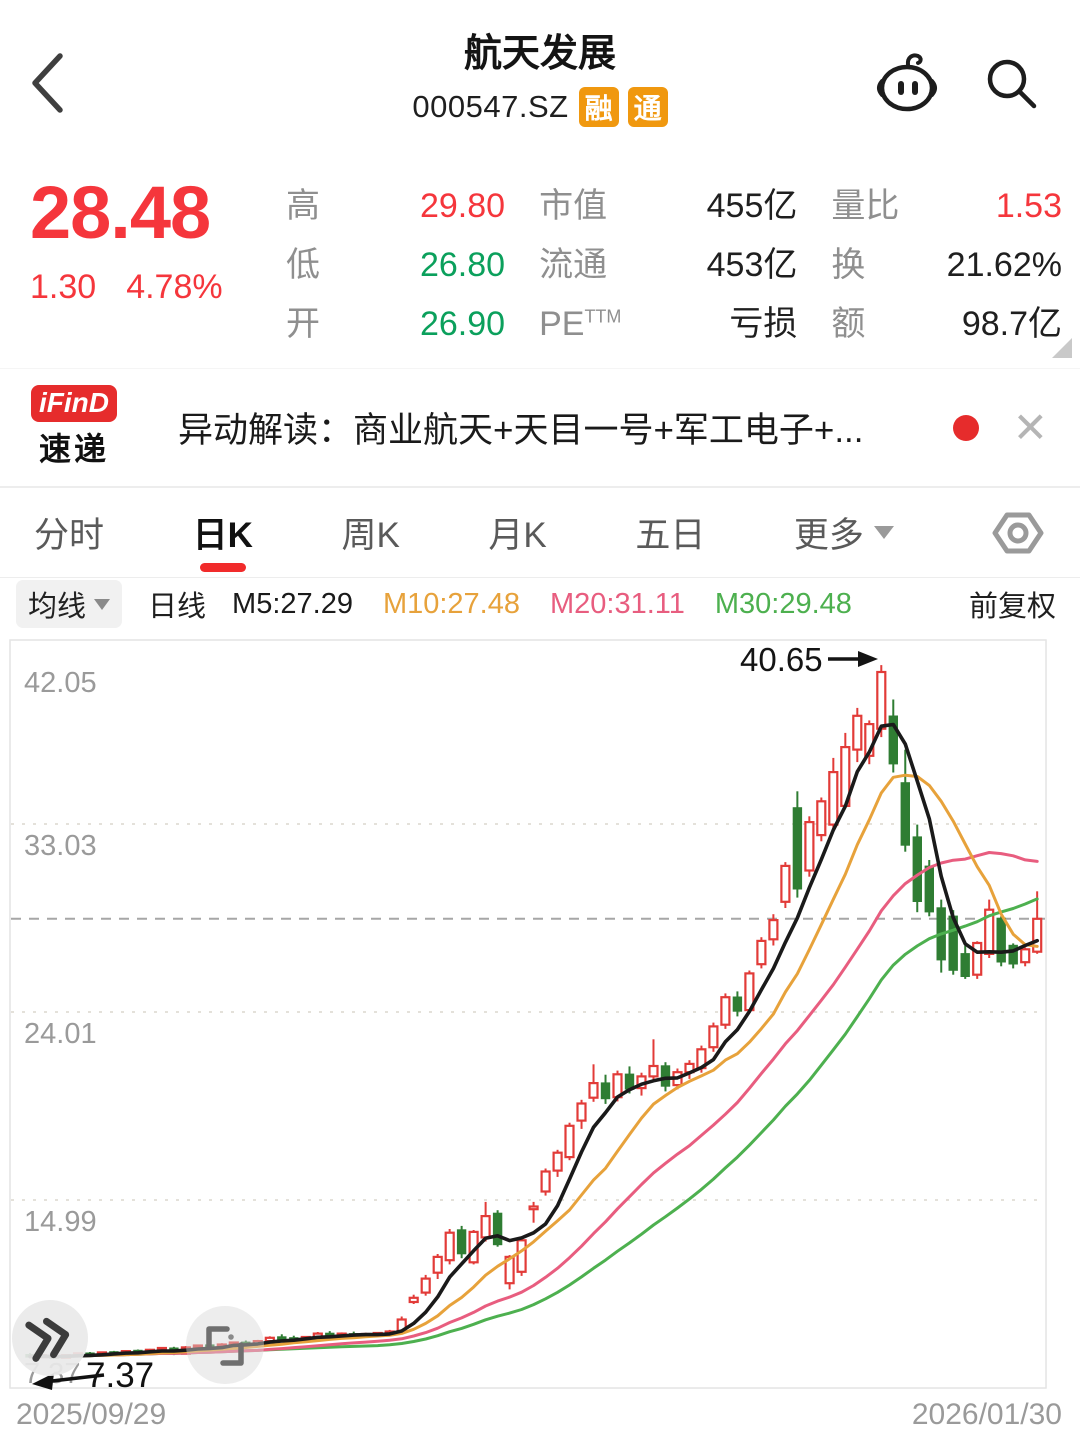 This screenshot has width=1080, height=1430. What do you see at coordinates (668, 266) in the screenshot?
I see `stat-流通: 流通 453亿` at bounding box center [668, 266].